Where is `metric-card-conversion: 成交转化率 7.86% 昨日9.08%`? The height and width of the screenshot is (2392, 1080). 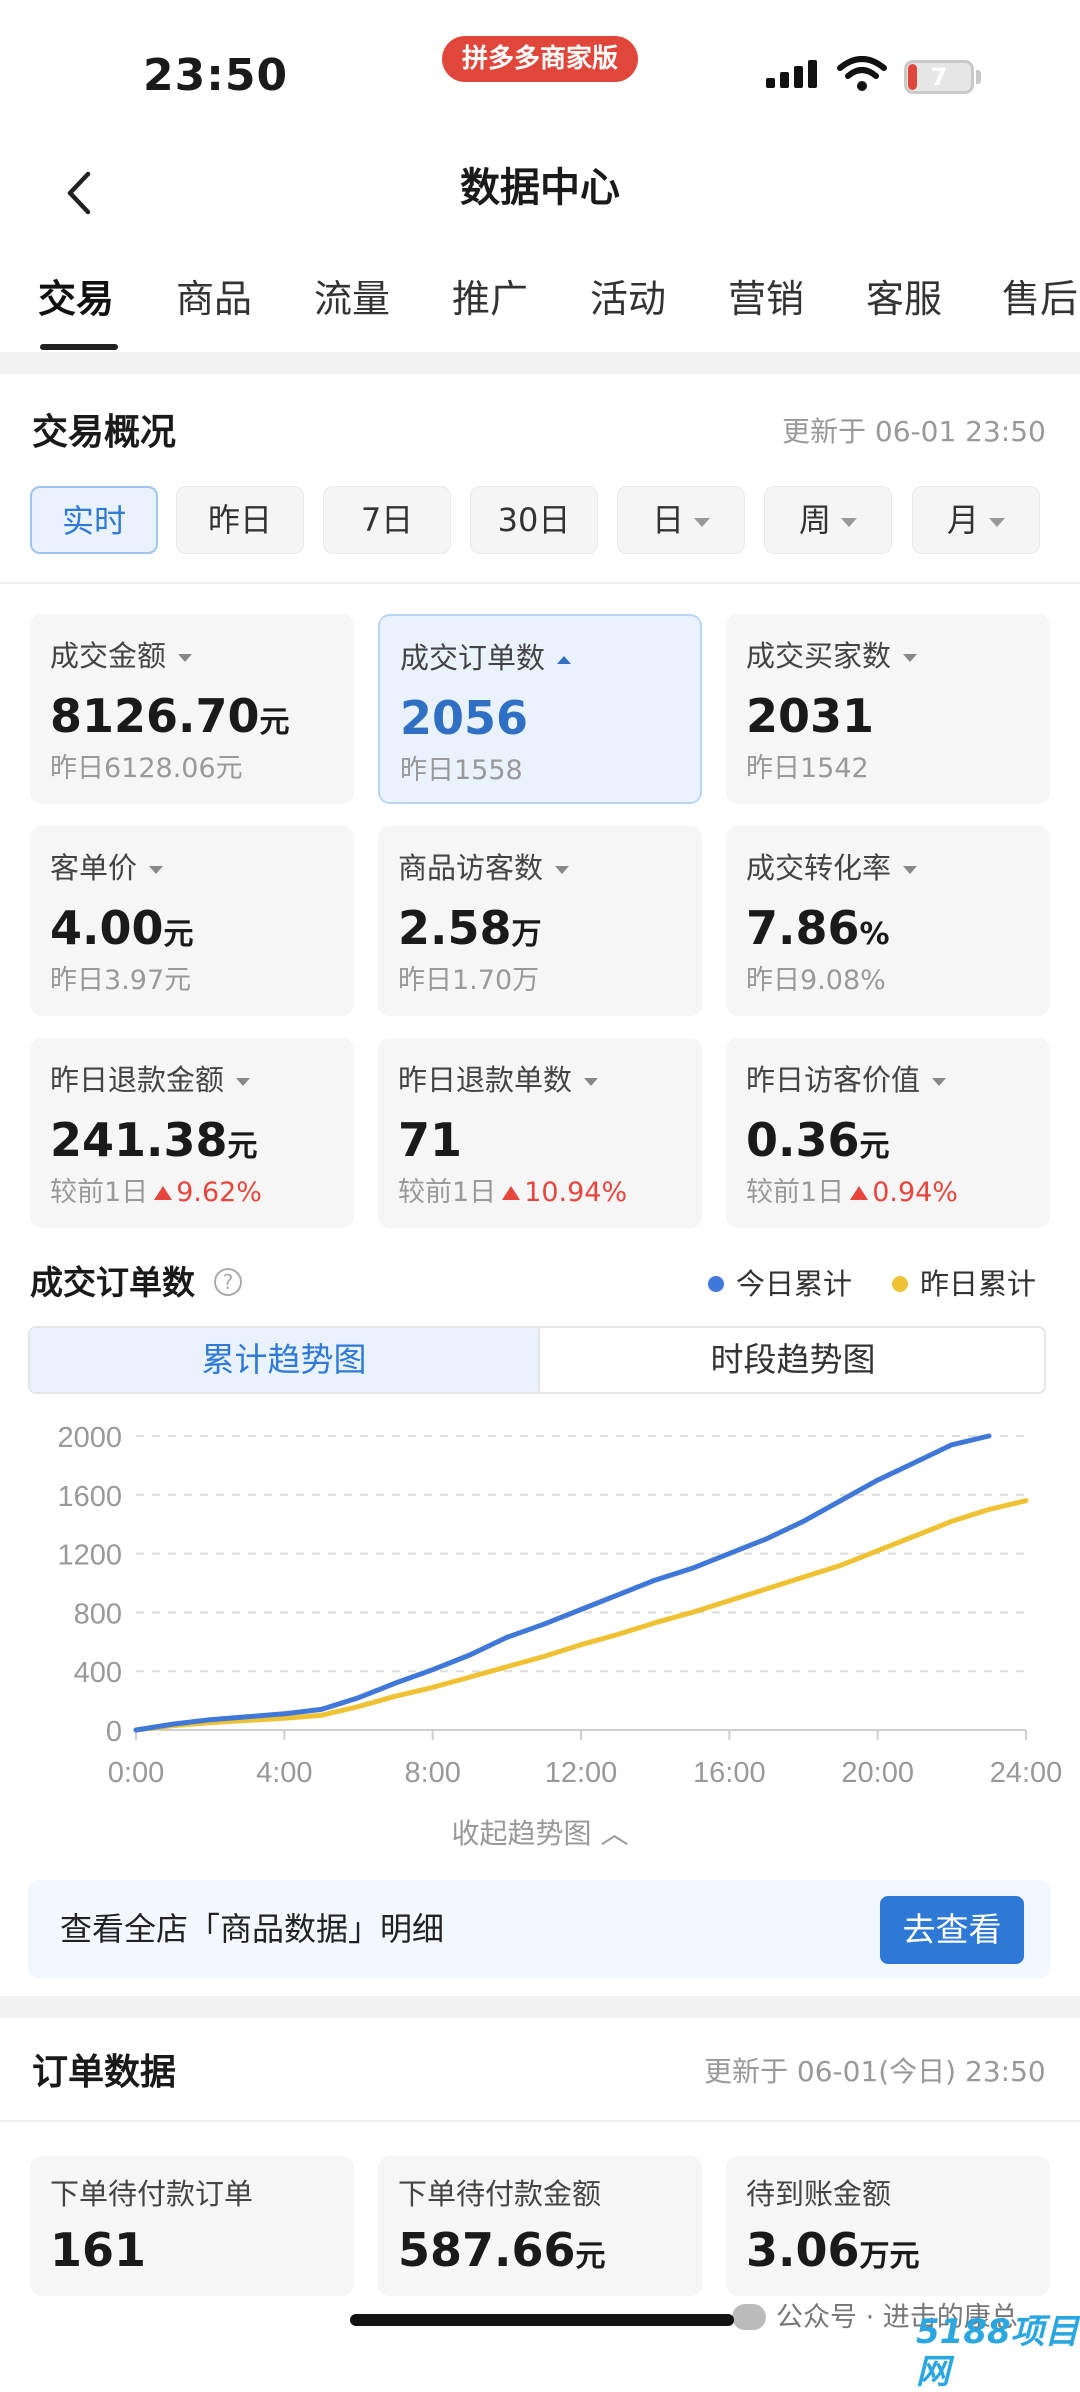
metric-card-conversion: 成交转化率 7.86% 昨日9.08% is located at coordinates (888, 921).